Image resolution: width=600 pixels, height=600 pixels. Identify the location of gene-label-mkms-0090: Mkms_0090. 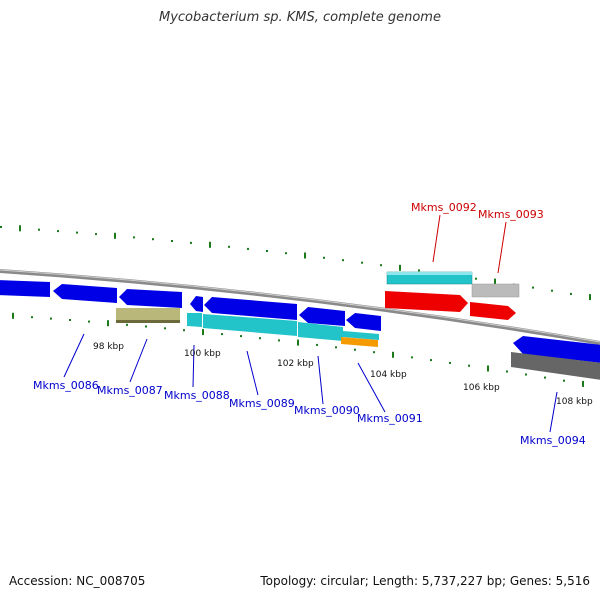
(327, 410).